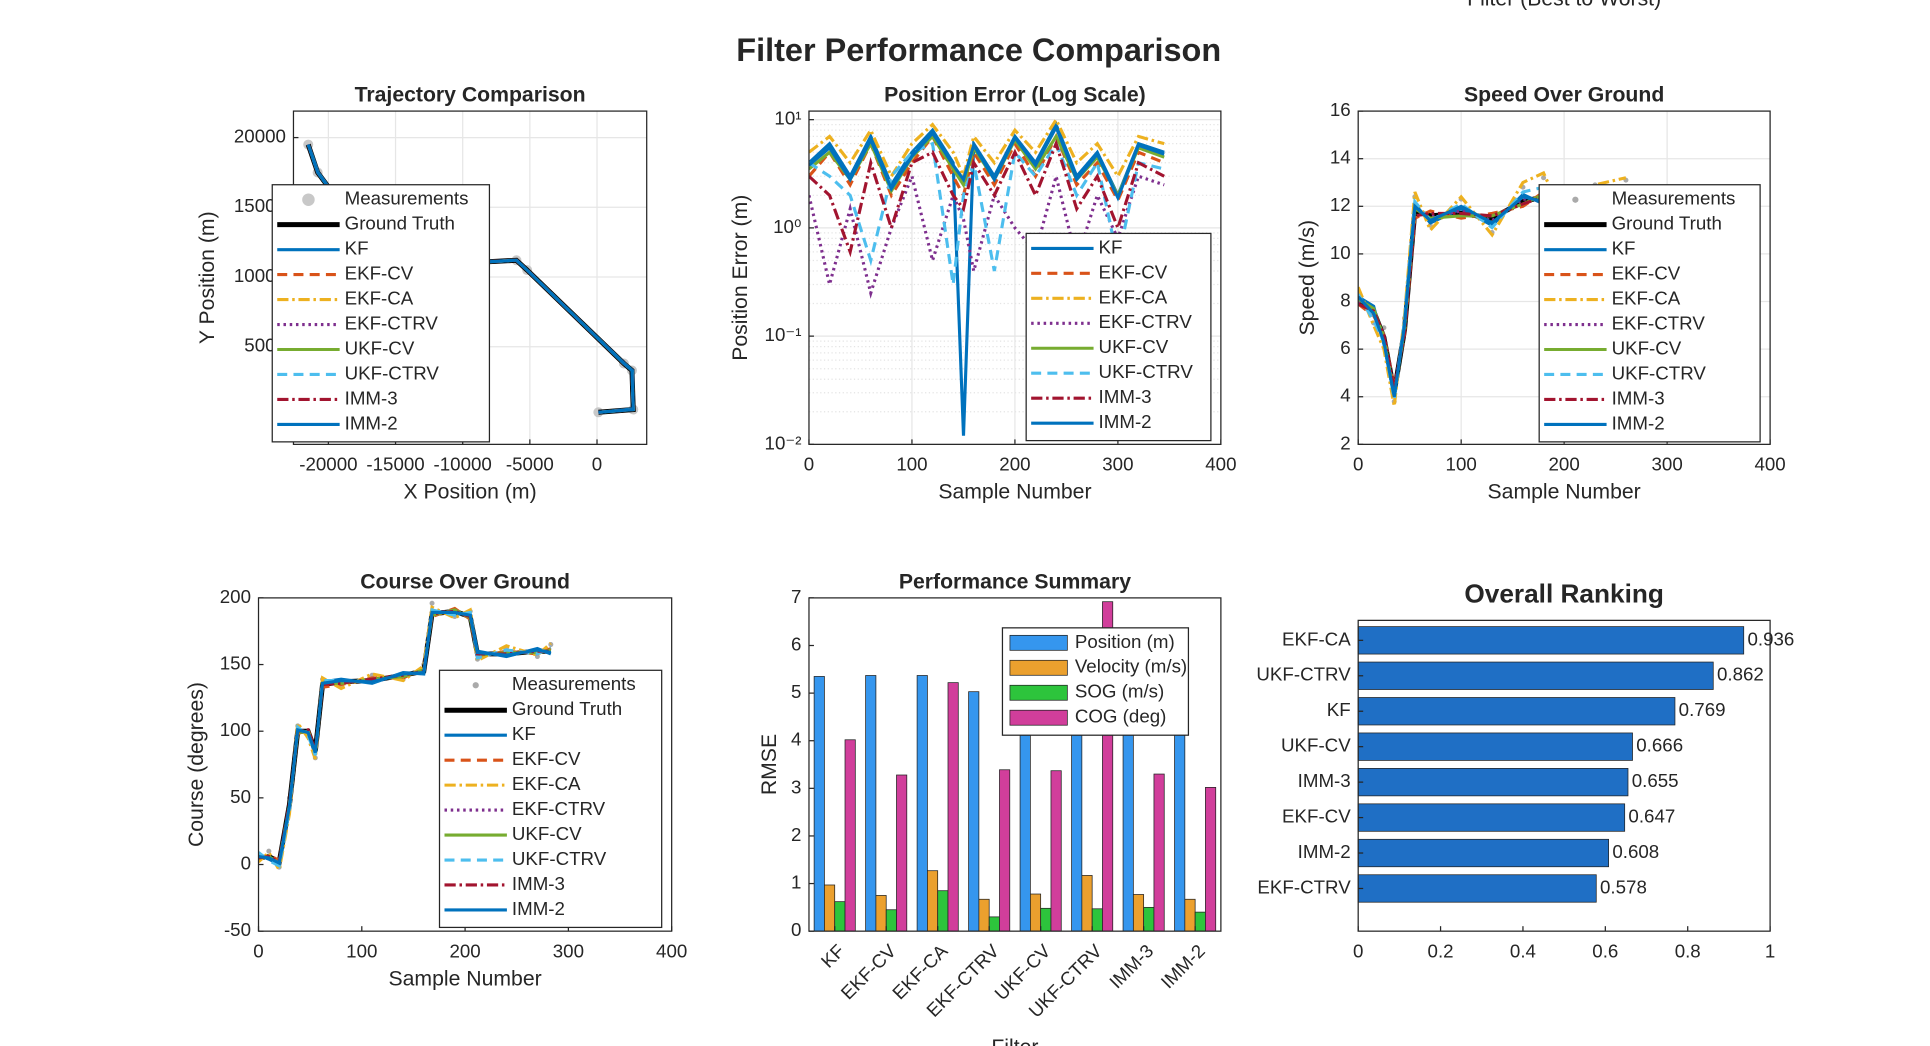  I want to click on y-axis-label: Speed (m/s), so click(1307, 277).